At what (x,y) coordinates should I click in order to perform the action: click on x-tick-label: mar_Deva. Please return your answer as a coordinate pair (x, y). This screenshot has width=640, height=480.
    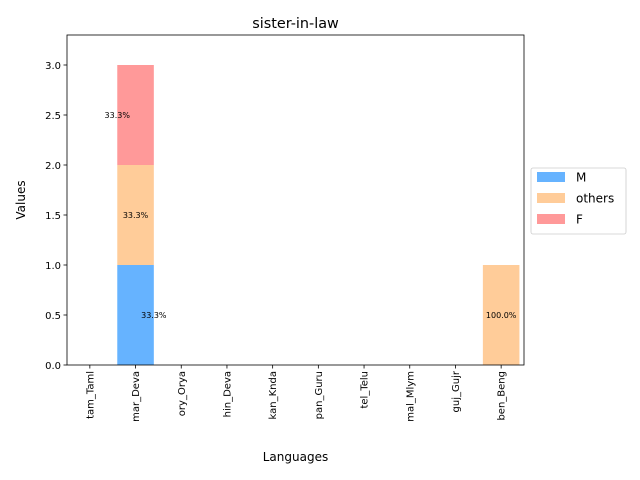
    Looking at the image, I should click on (136, 396).